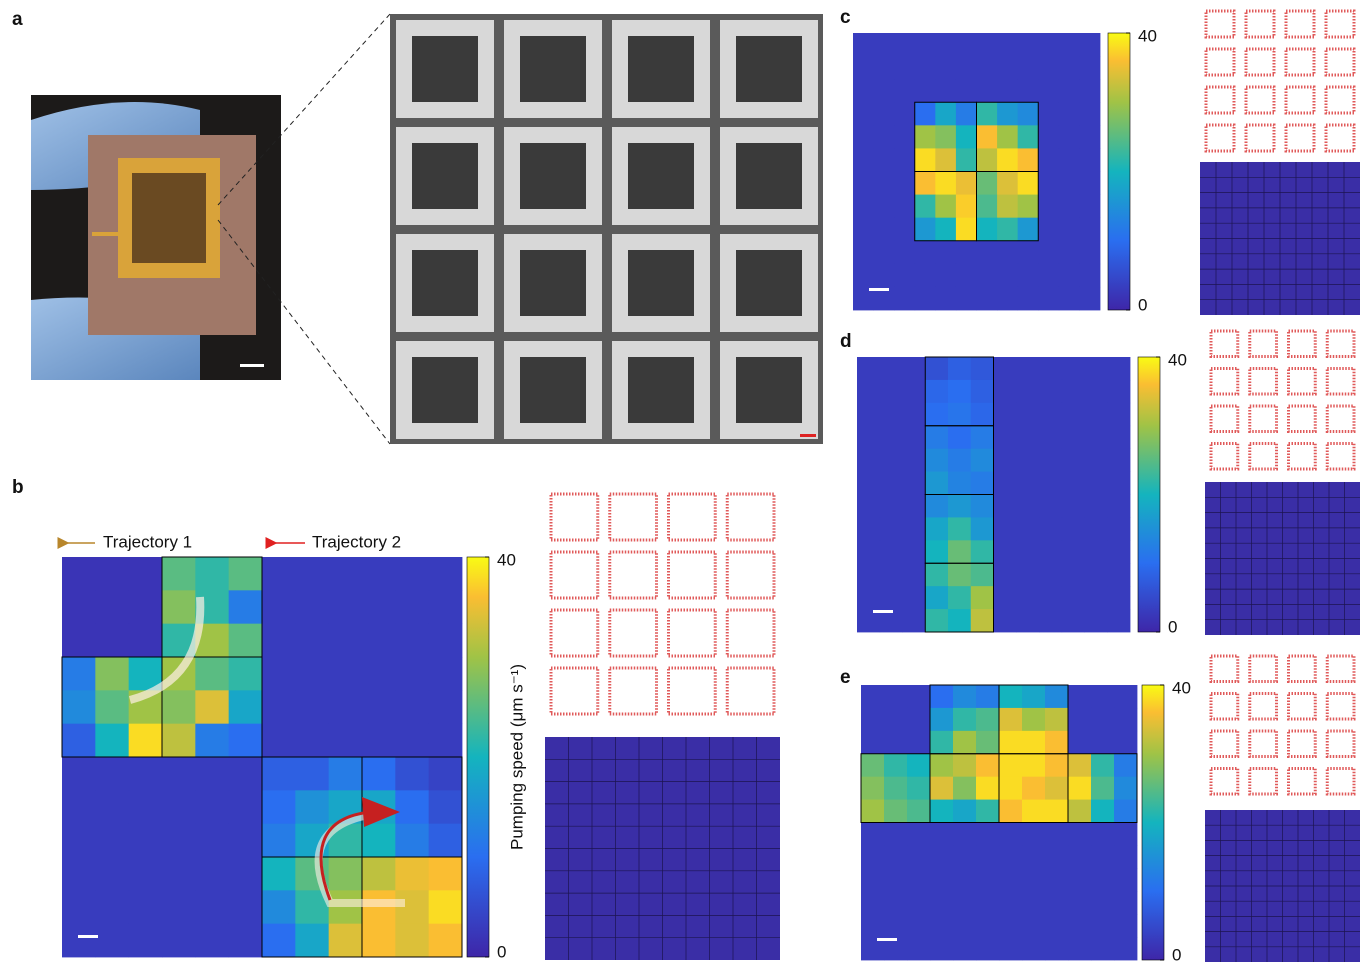 The width and height of the screenshot is (1362, 966). Describe the element at coordinates (501, 951) in the screenshot. I see `colorbar-tick-label: 0` at that location.